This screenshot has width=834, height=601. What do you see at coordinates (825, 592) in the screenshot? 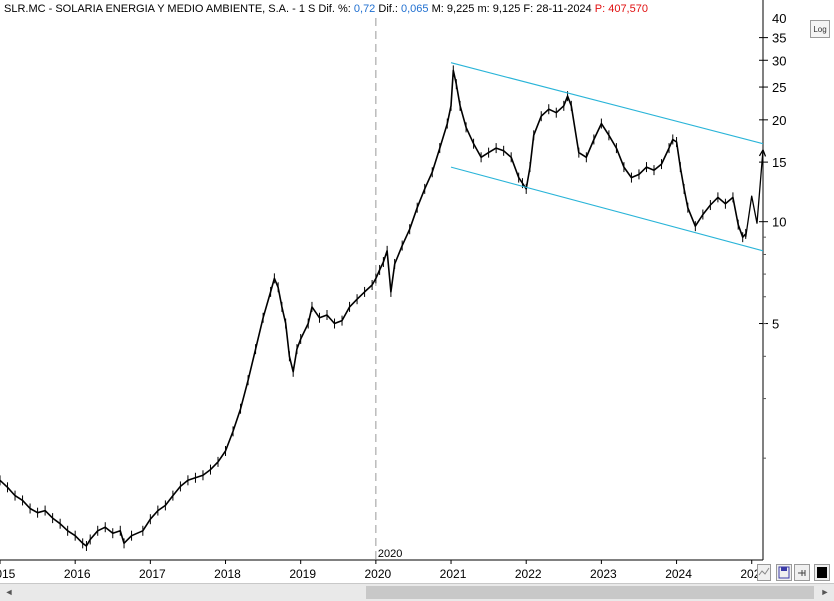
I see `scroll-right-icon: ►` at bounding box center [825, 592].